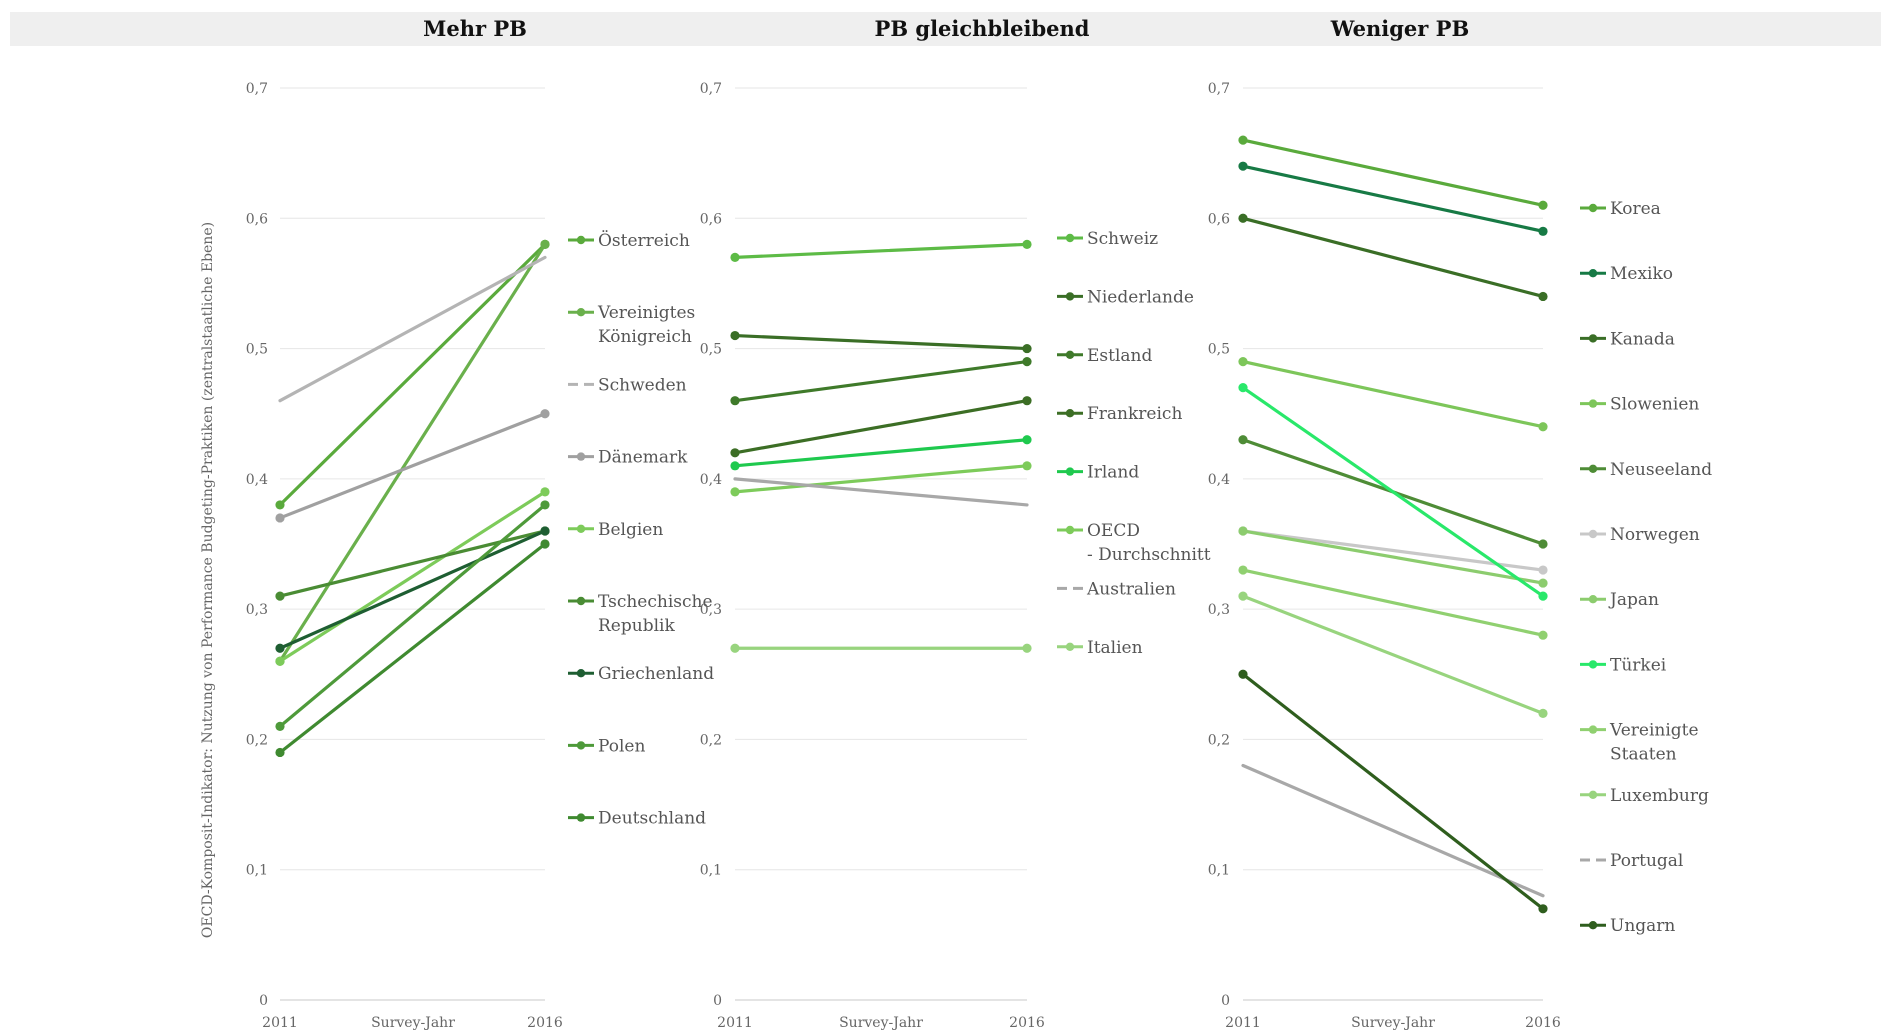 The width and height of the screenshot is (1881, 1032). Describe the element at coordinates (1122, 239) in the screenshot. I see `legend-label: Schweiz` at that location.